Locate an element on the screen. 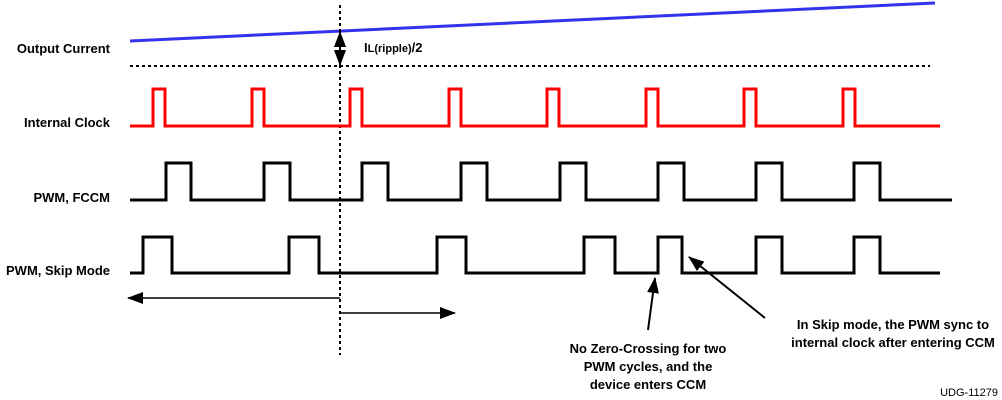 The width and height of the screenshot is (1002, 400). internal-clock-waveform is located at coordinates (535, 107).